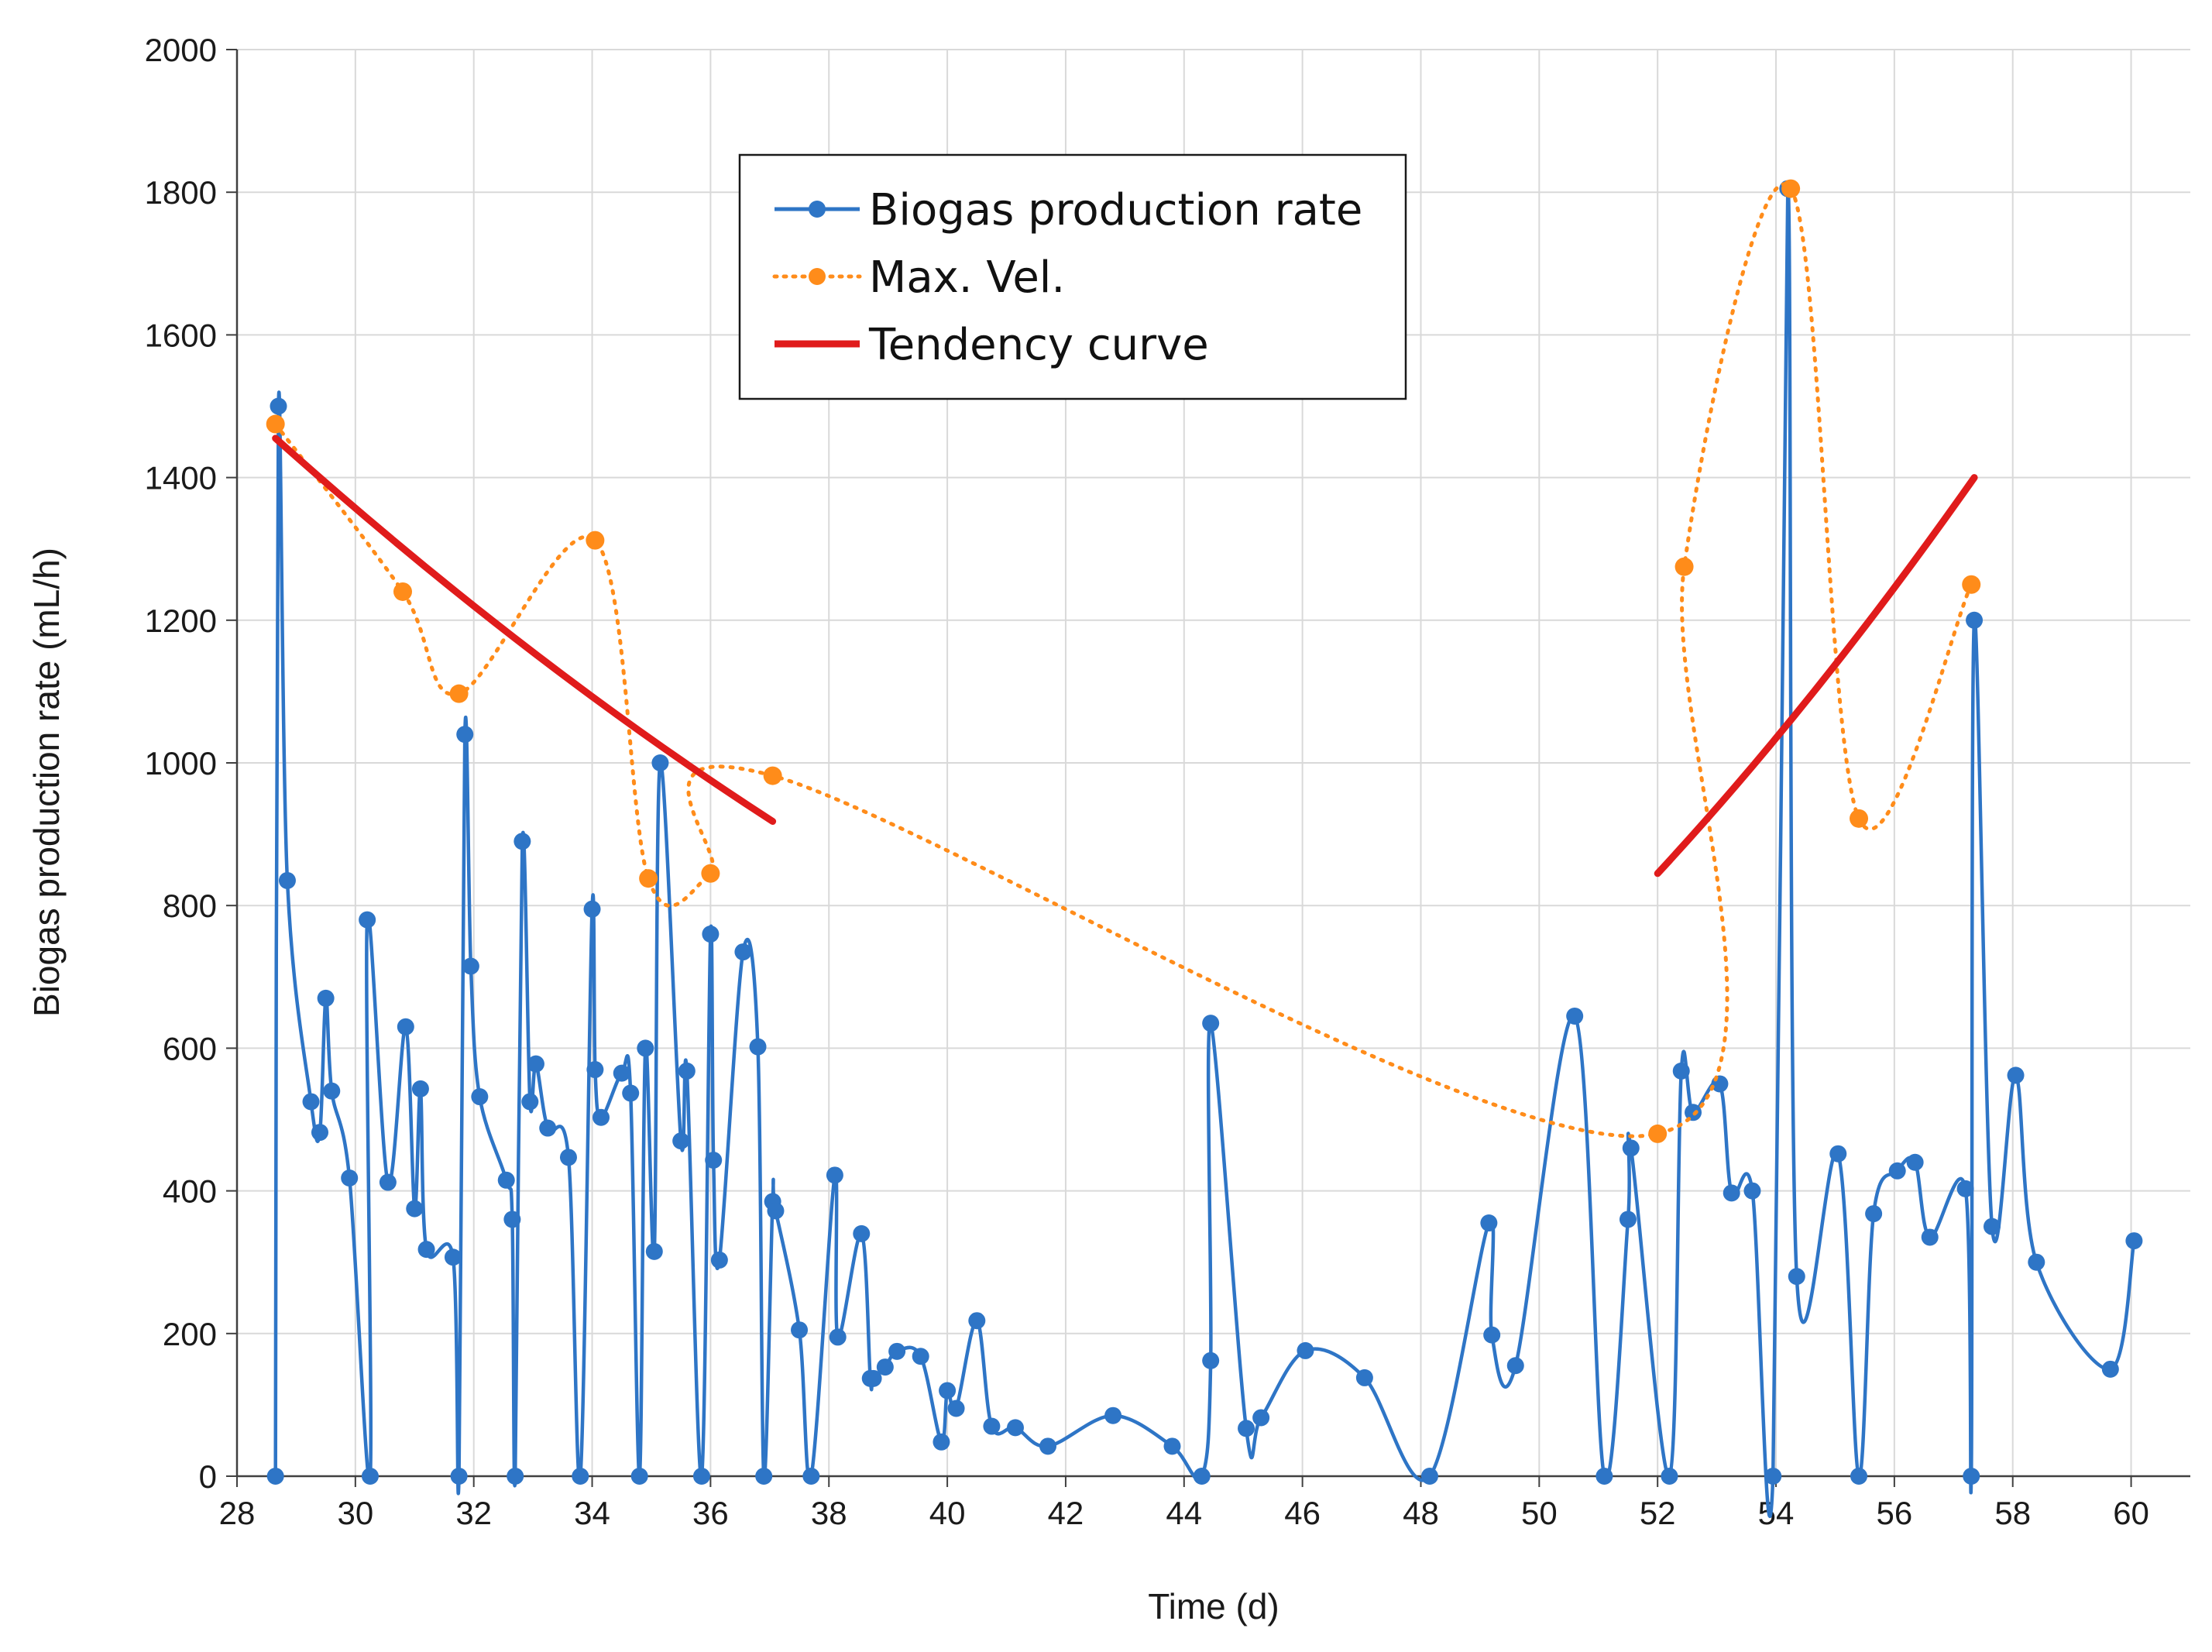  I want to click on x-tick-label: 58, so click(2013, 1513).